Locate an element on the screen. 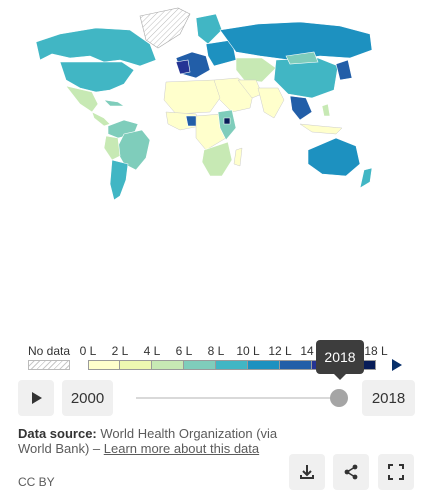 Image resolution: width=431 pixels, height=500 pixels. legend-tick-label: 8 L is located at coordinates (216, 351).